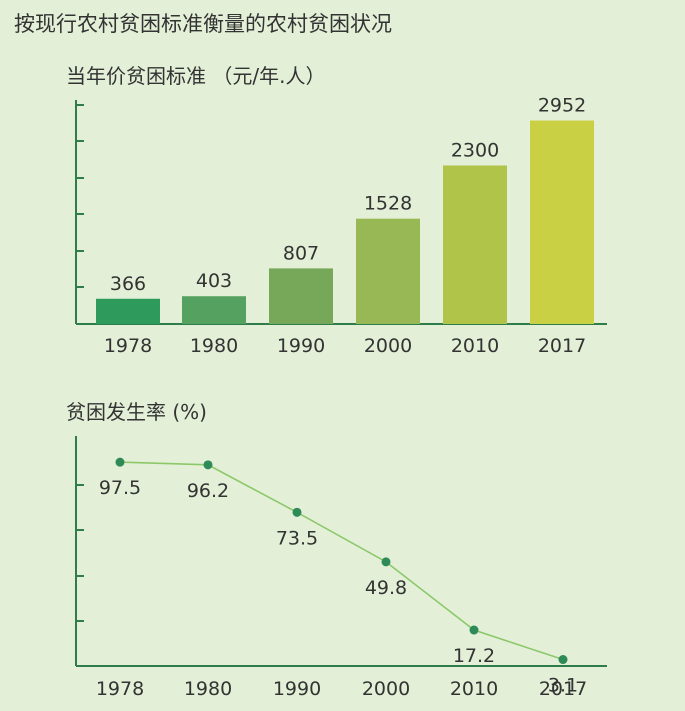 Image resolution: width=685 pixels, height=711 pixels. Describe the element at coordinates (128, 284) in the screenshot. I see `bar-data-label: 366` at that location.